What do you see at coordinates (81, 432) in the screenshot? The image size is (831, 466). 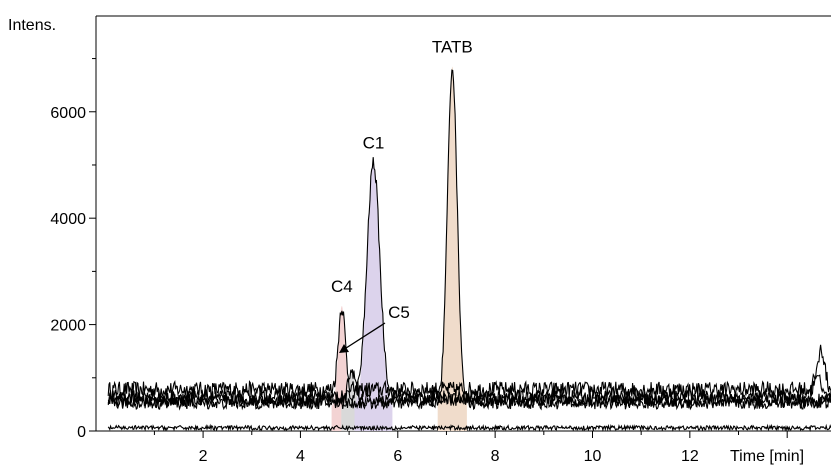 I see `y-tick-label: 0` at bounding box center [81, 432].